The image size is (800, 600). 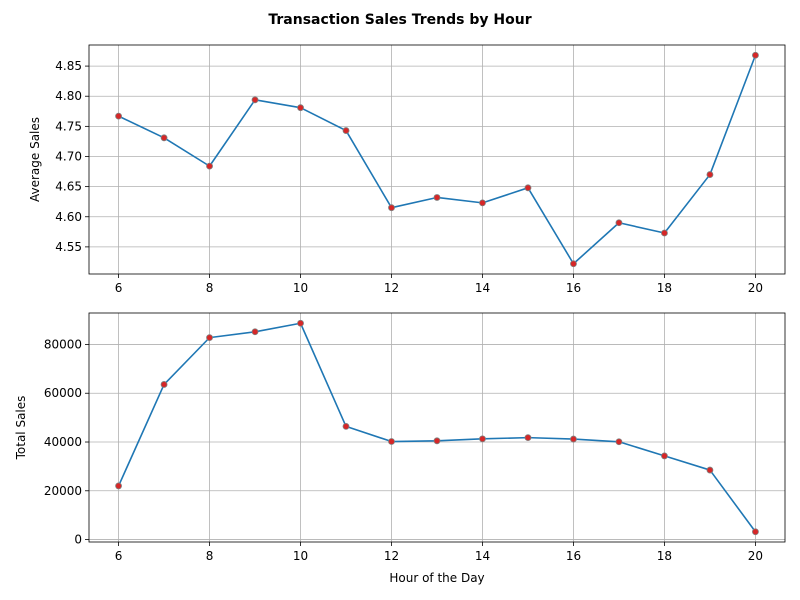 I want to click on x-axis-label: Hour of the Day, so click(x=436, y=578).